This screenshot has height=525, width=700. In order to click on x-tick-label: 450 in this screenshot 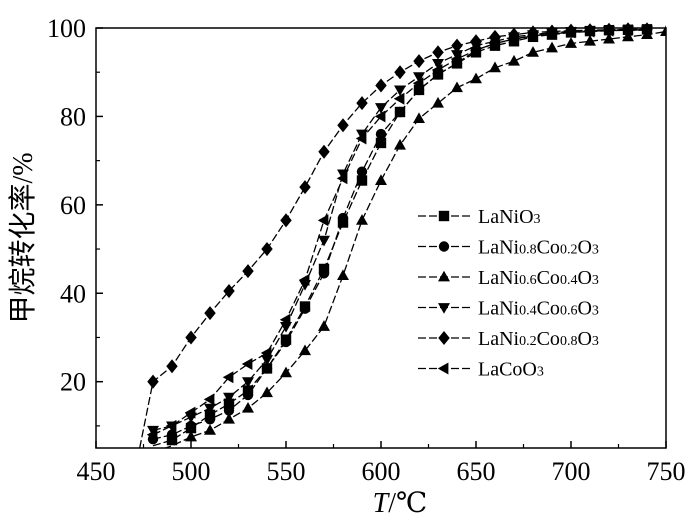, I will do `click(96, 471)`.